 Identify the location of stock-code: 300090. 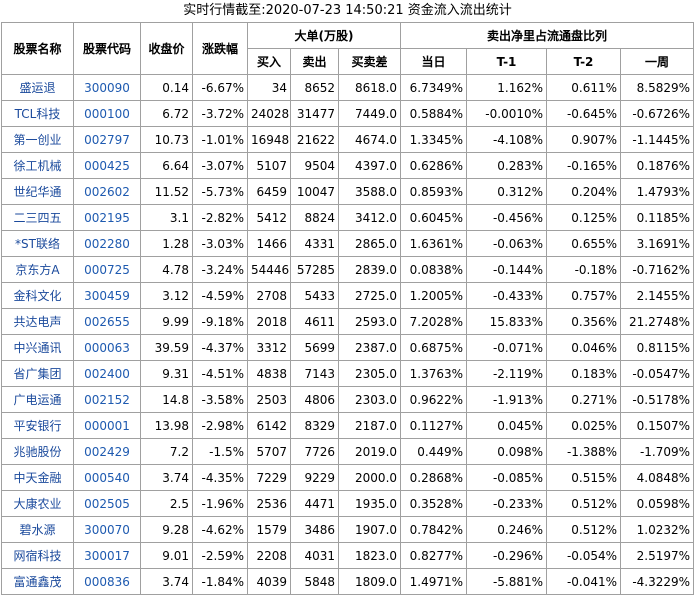
(107, 87).